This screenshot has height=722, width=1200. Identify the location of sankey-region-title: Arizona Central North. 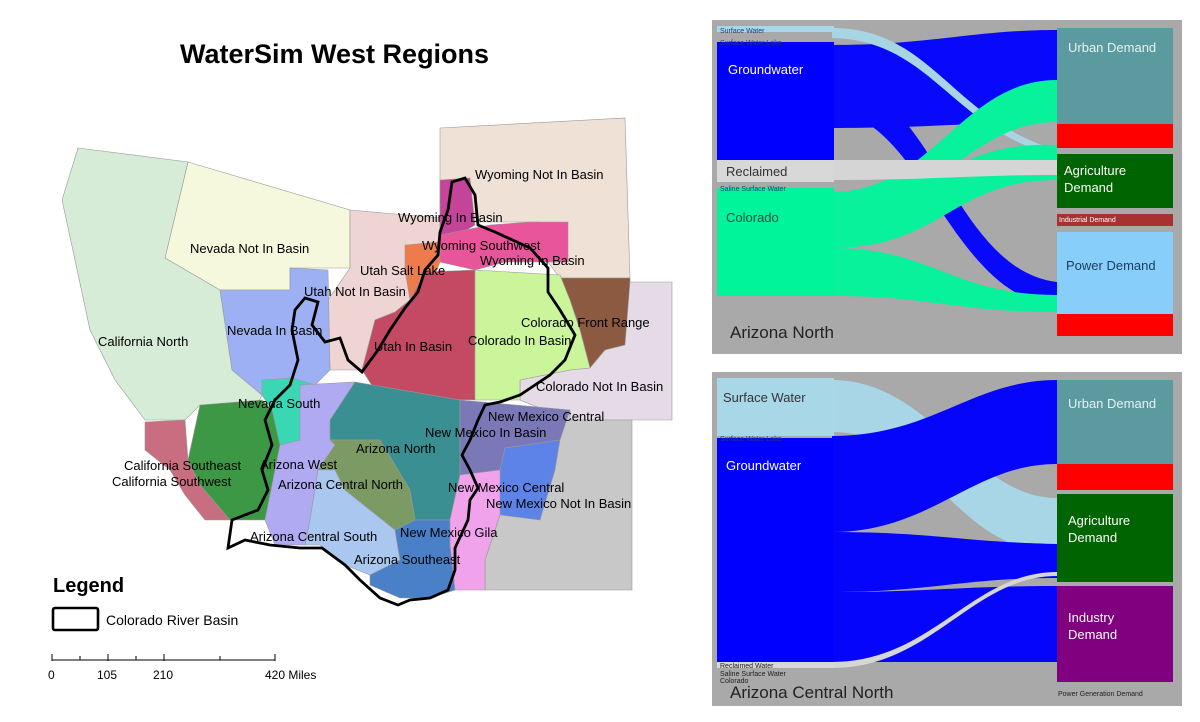
(811, 692).